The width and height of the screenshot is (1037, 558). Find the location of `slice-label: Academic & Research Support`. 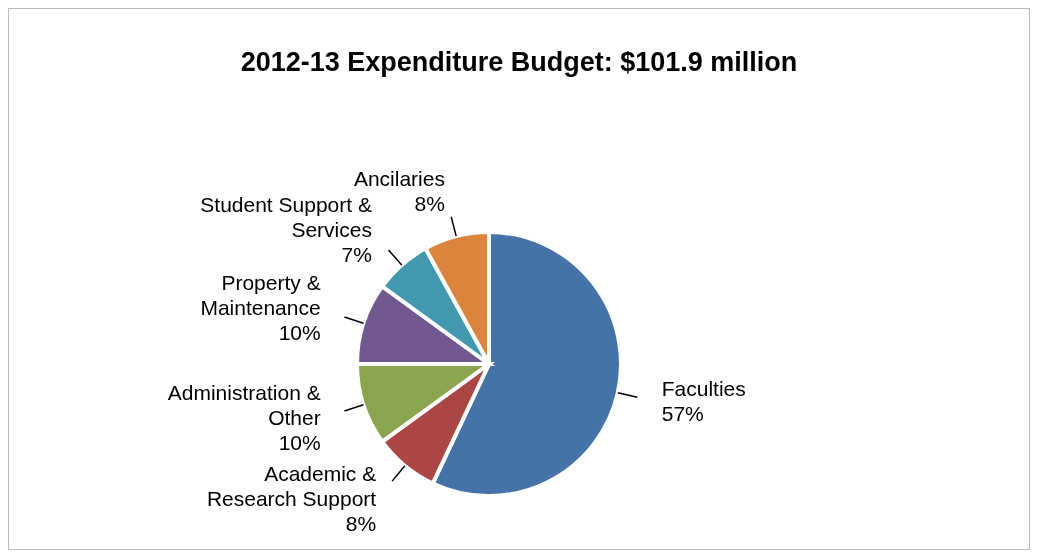

slice-label: Academic & Research Support is located at coordinates (291, 485).